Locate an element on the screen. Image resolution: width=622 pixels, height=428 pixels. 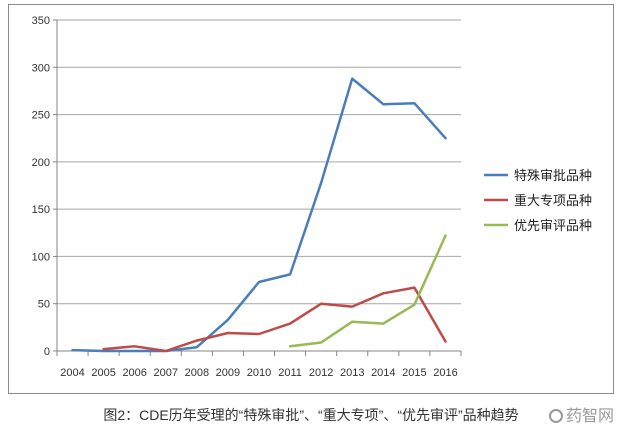
y-tick-label-50: 50 is located at coordinates (44, 305).